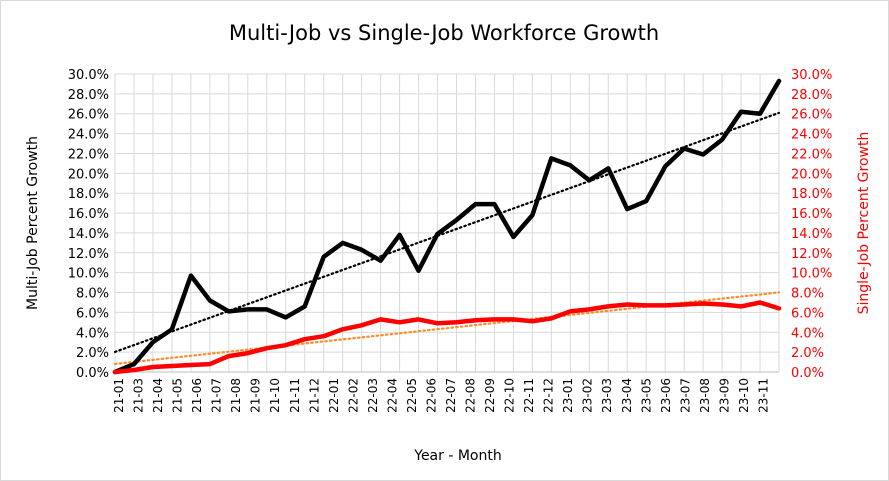 This screenshot has height=481, width=889. Describe the element at coordinates (811, 214) in the screenshot. I see `y-right-tick-label: 16.0%` at that location.